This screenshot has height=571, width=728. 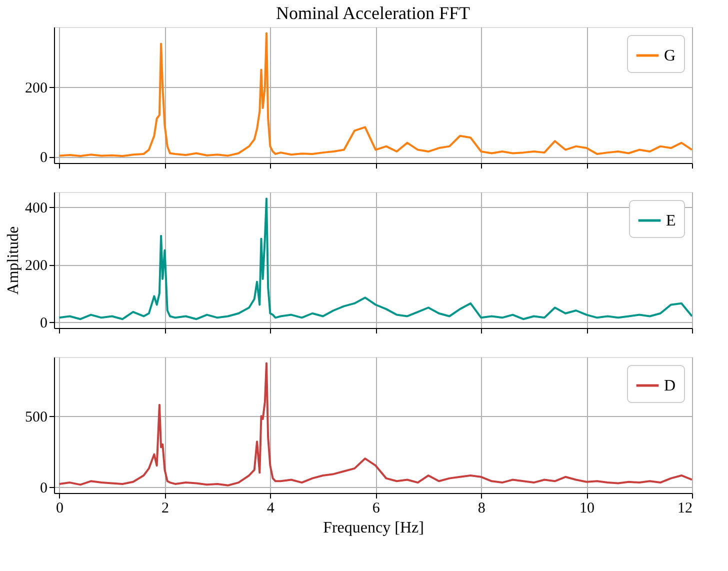 What do you see at coordinates (670, 386) in the screenshot?
I see `legend-label: D` at bounding box center [670, 386].